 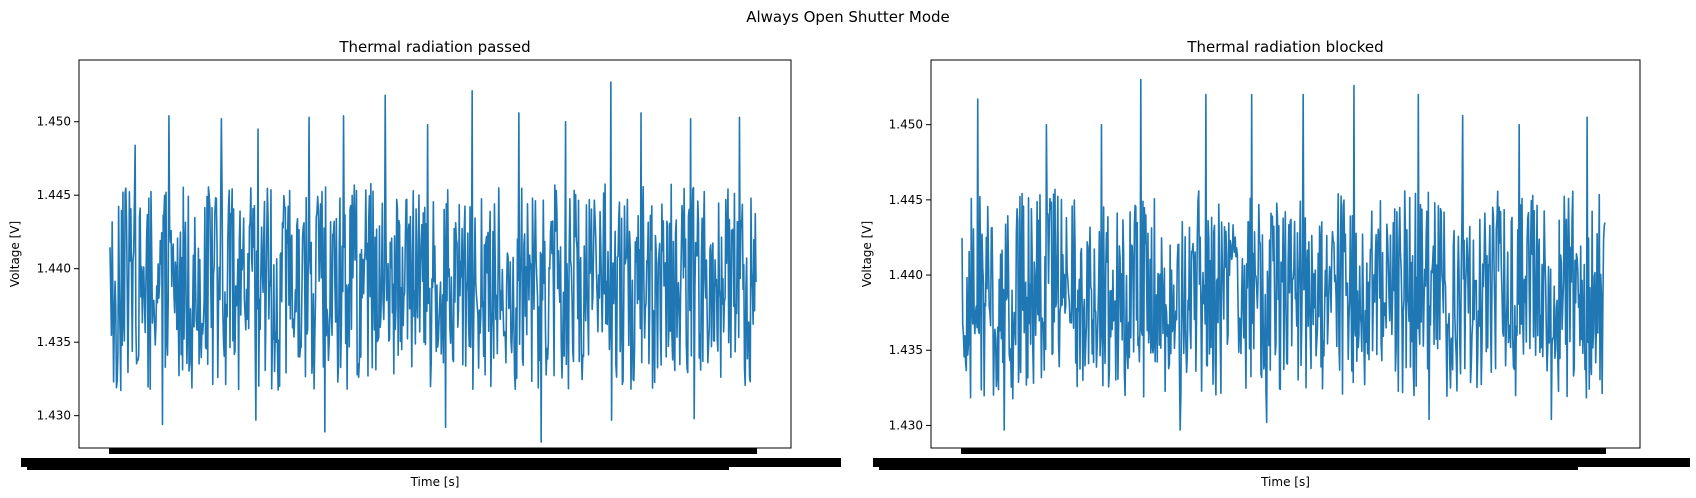 I want to click on chart-title: Thermal radiation passed, so click(x=434, y=47).